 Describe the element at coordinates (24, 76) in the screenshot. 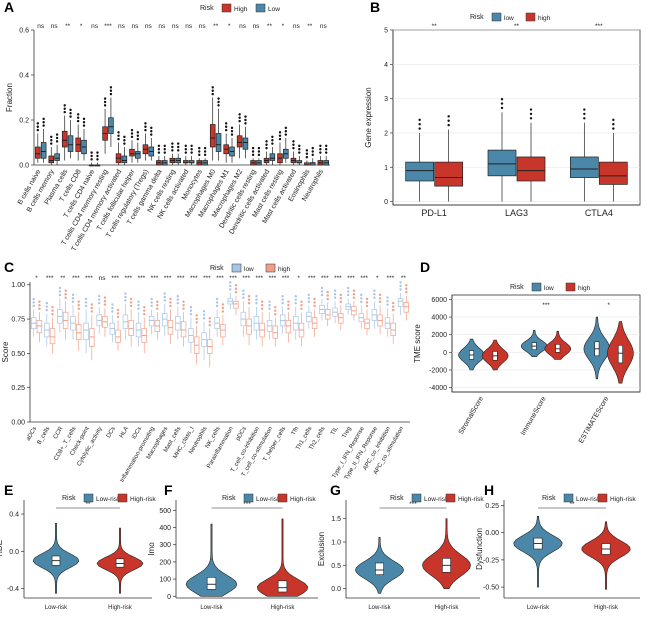

I see `y-tick-label: 0.4` at that location.